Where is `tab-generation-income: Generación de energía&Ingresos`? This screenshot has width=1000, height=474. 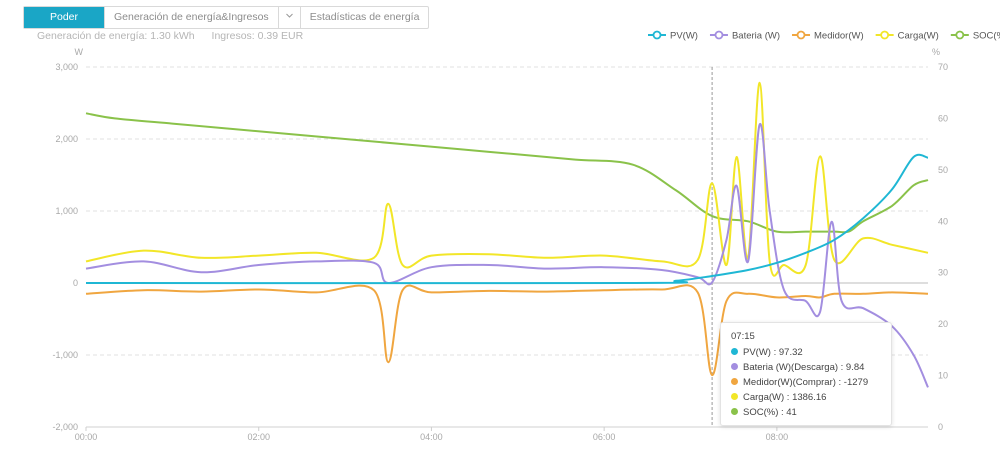 tab-generation-income: Generación de energía&Ingresos is located at coordinates (192, 17).